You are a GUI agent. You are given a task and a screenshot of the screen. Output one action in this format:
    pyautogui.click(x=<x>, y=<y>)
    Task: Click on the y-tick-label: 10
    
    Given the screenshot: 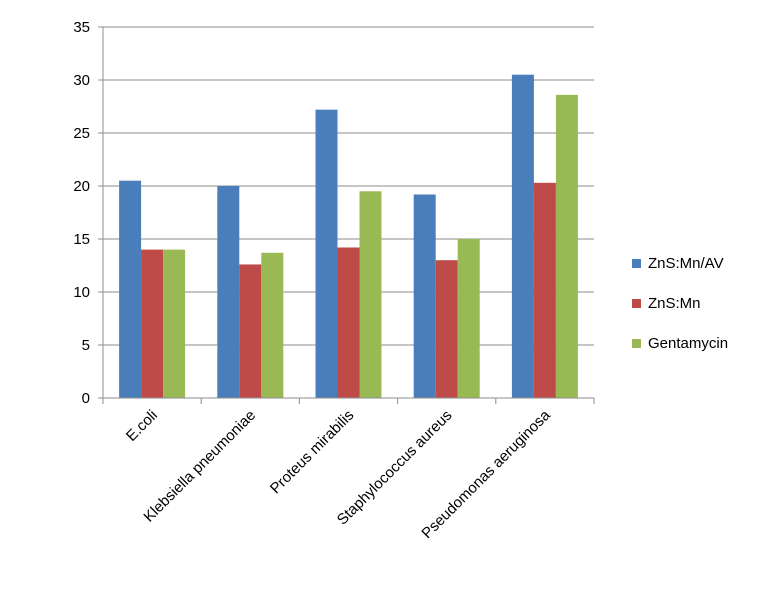 What is the action you would take?
    pyautogui.click(x=81, y=292)
    